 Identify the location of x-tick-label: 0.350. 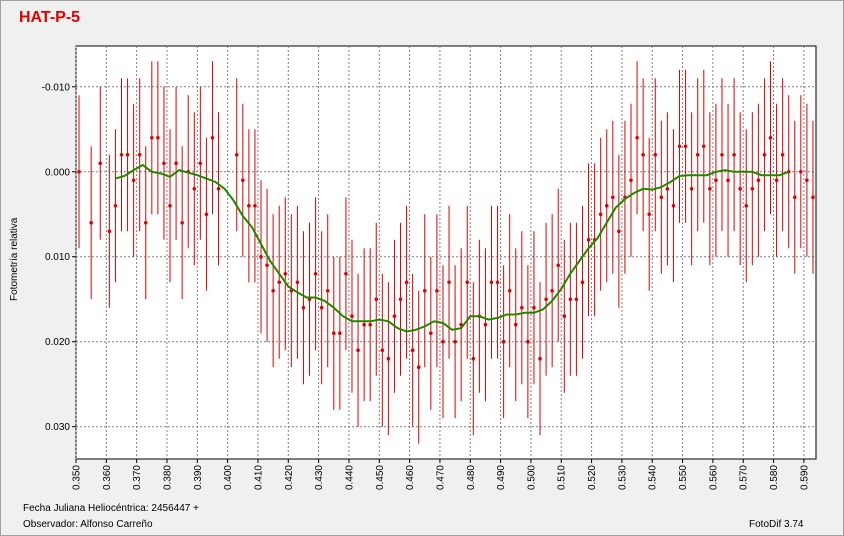
(77, 477).